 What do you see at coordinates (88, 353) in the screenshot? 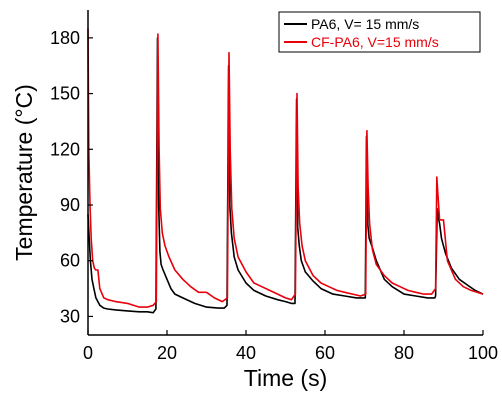
I see `x-tick-label: 0` at bounding box center [88, 353].